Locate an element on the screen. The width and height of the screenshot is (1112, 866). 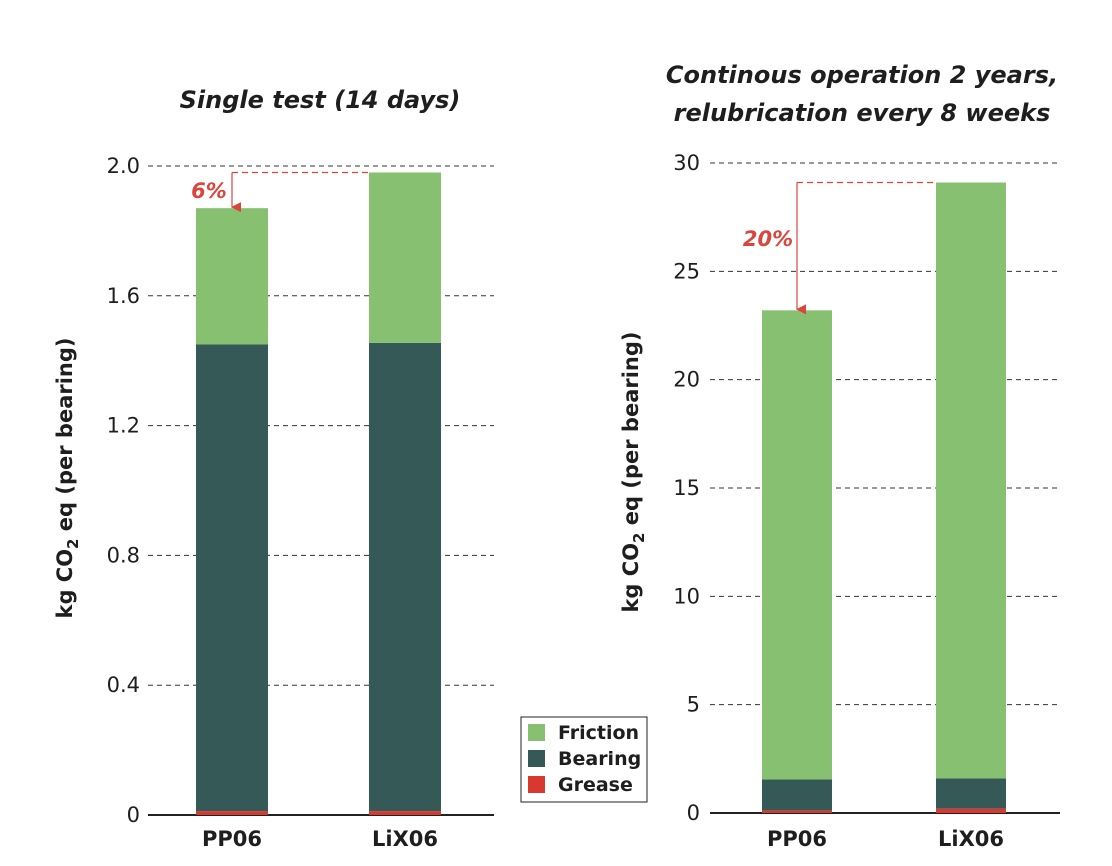
legend-label-friction: Friction is located at coordinates (598, 733).